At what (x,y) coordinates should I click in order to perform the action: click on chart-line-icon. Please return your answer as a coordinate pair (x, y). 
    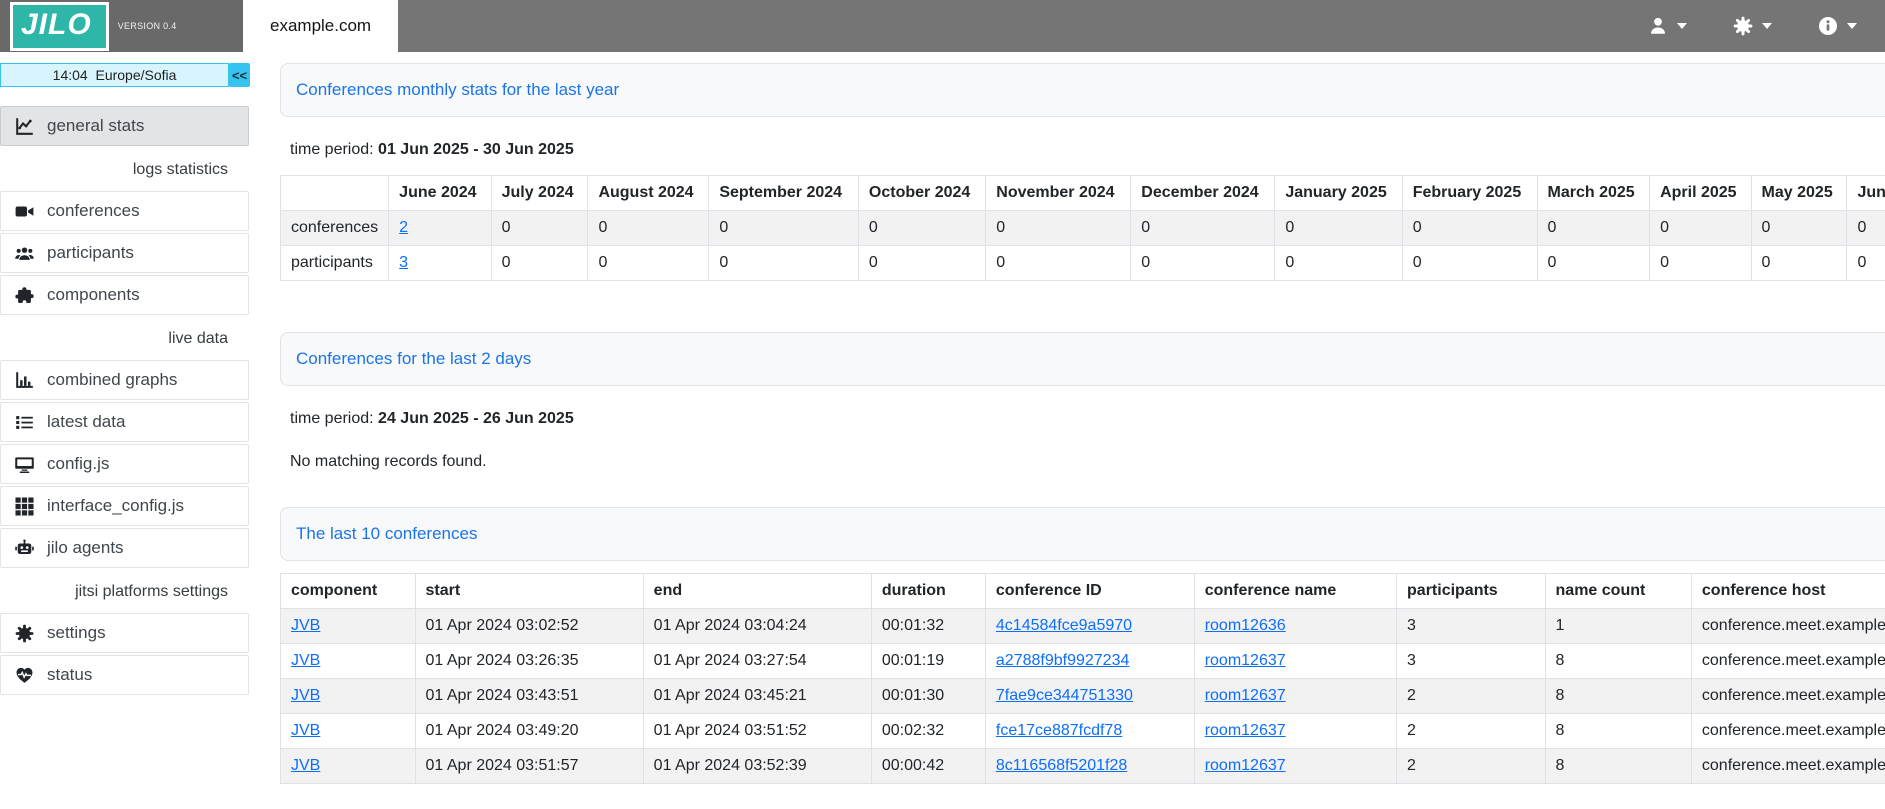
    Looking at the image, I should click on (25, 126).